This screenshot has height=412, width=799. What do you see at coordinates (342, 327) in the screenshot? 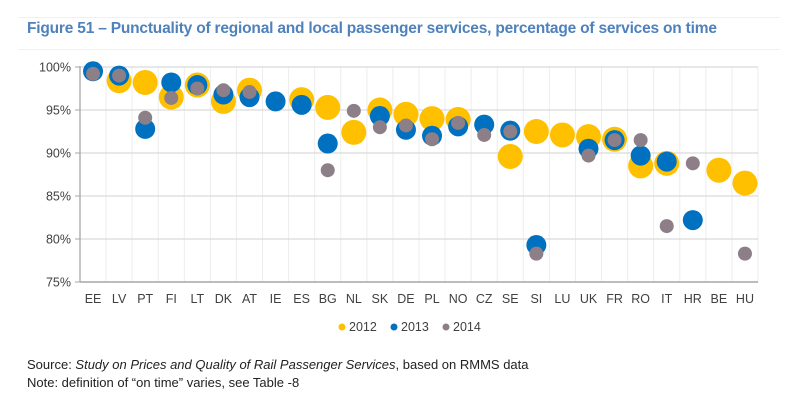
I see `legend-marker-2012` at bounding box center [342, 327].